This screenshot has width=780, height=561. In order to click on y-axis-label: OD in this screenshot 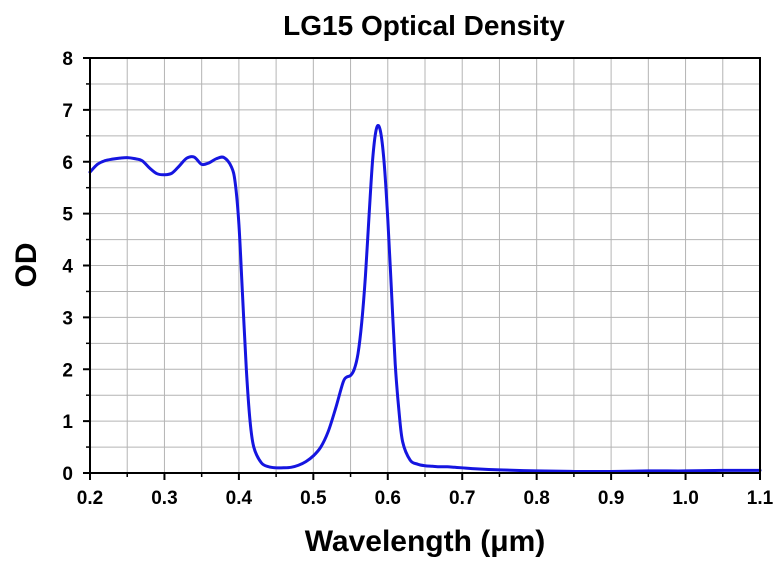, I will do `click(26, 265)`.